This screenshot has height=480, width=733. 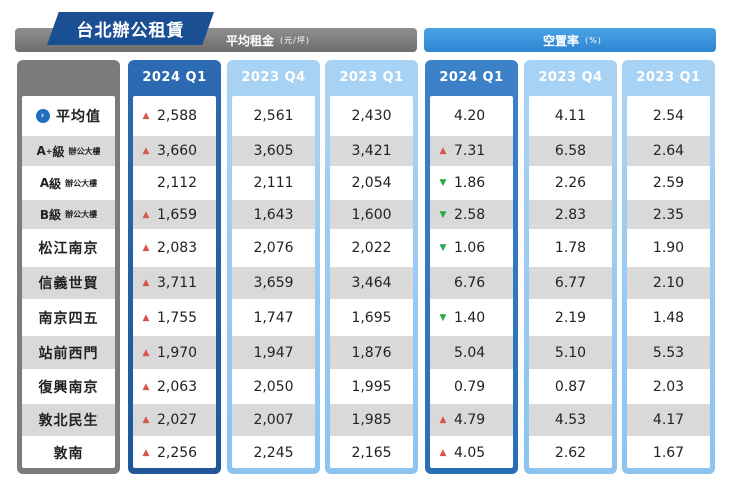 I want to click on cell-value: 2,027, so click(x=177, y=420).